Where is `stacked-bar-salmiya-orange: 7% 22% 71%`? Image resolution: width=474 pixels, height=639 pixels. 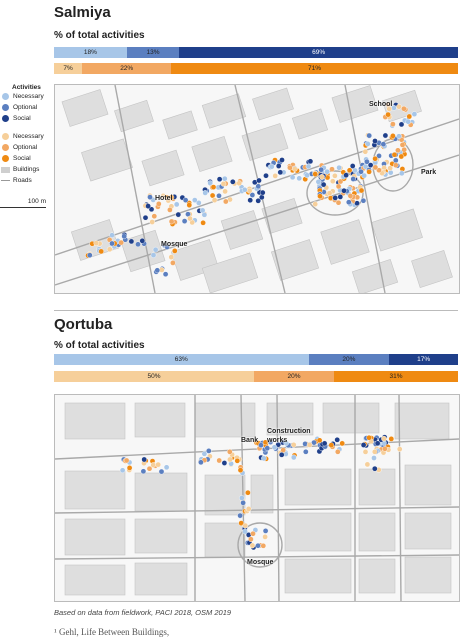 stacked-bar-salmiya-orange: 7% 22% 71% is located at coordinates (256, 68).